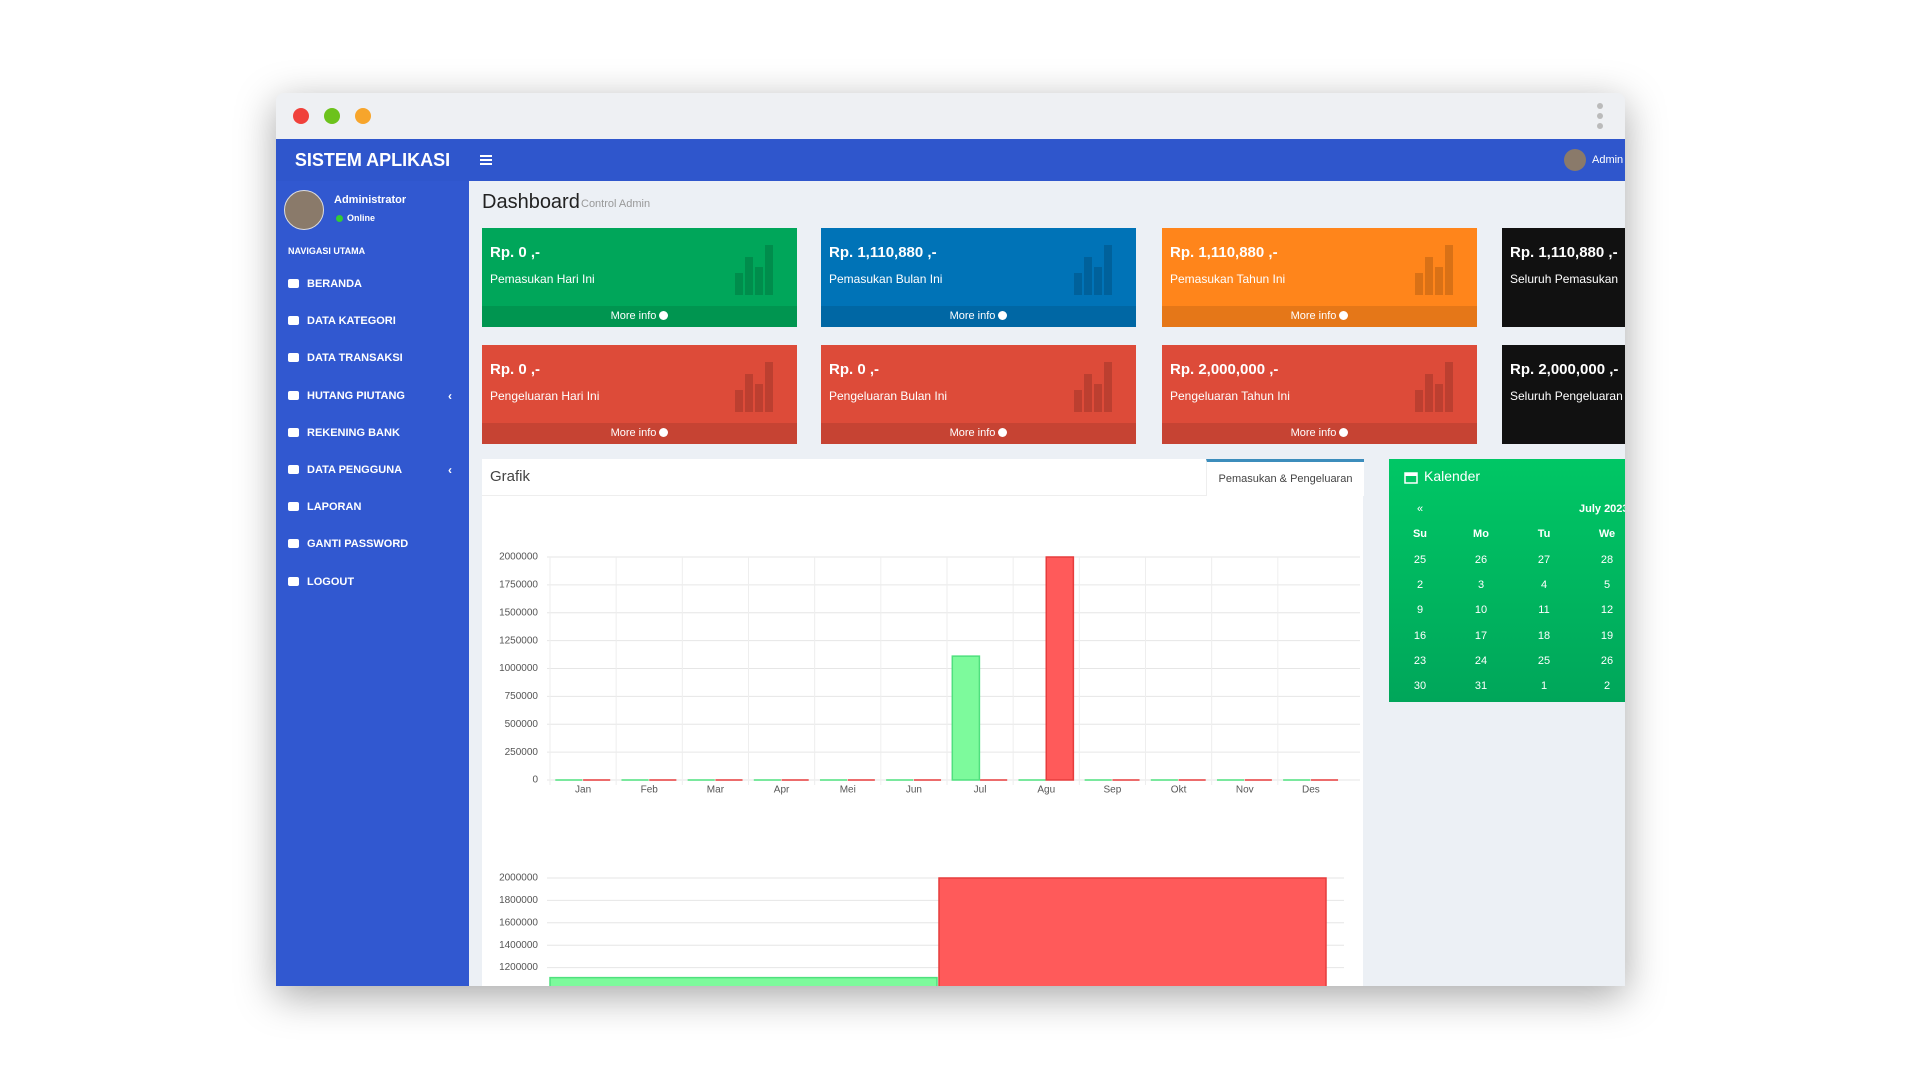 This screenshot has width=1920, height=1080. Describe the element at coordinates (372, 544) in the screenshot. I see `menu-item: GANTI PASSWORD` at that location.